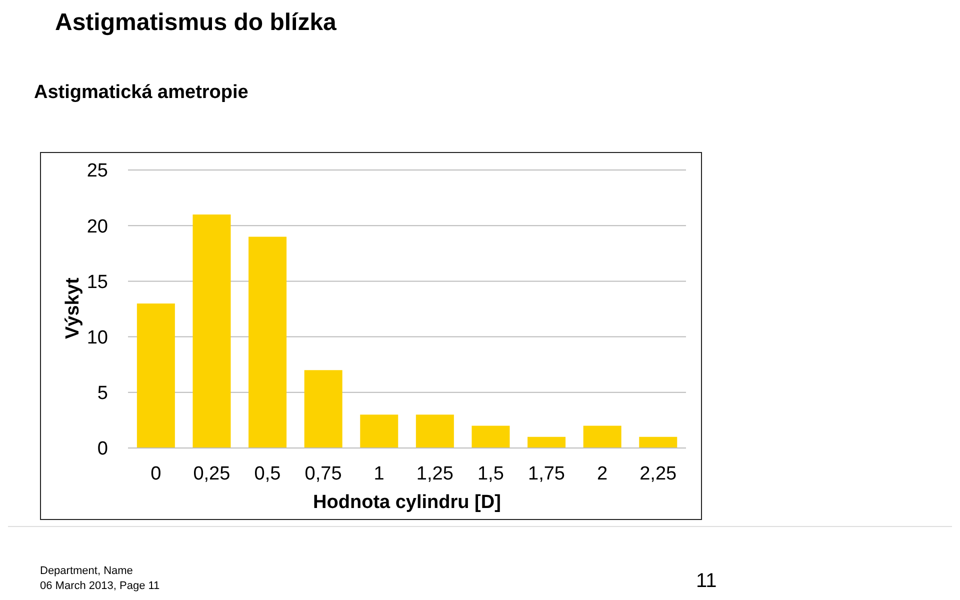  Describe the element at coordinates (97, 282) in the screenshot. I see `y-tick-label: 15` at that location.